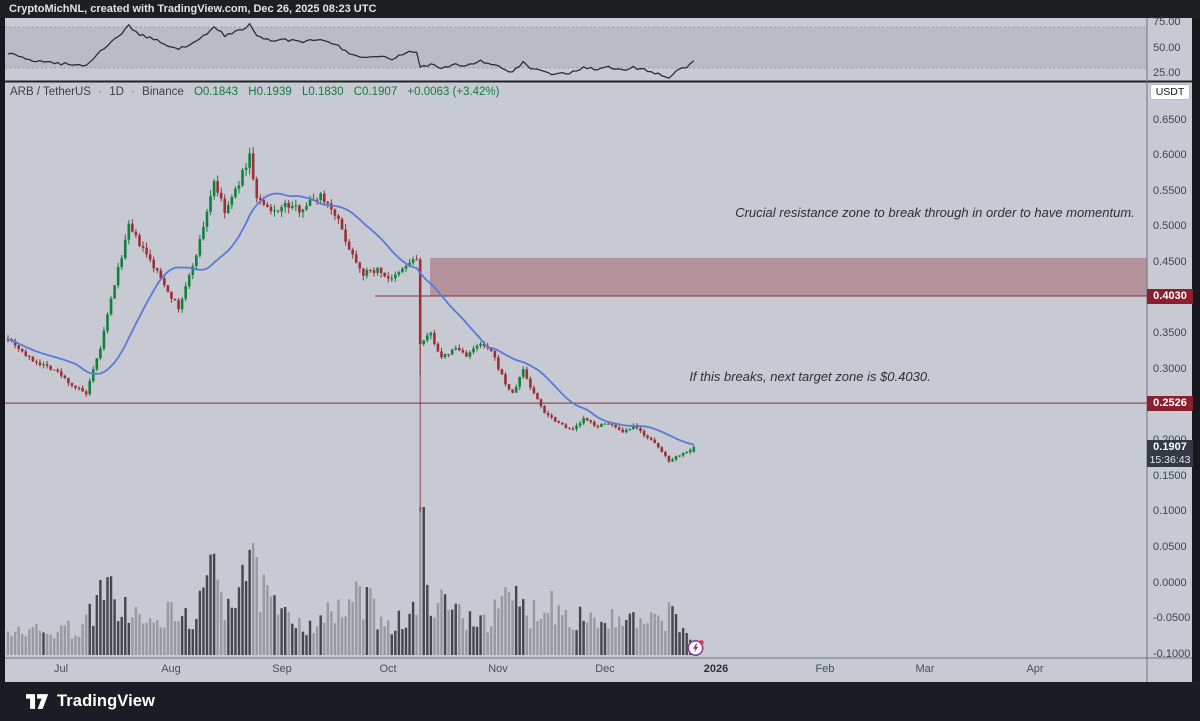 Image resolution: width=1200 pixels, height=721 pixels. Describe the element at coordinates (1169, 48) in the screenshot. I see `indicator-price-scale: 75.00 50.00 25.00` at that location.